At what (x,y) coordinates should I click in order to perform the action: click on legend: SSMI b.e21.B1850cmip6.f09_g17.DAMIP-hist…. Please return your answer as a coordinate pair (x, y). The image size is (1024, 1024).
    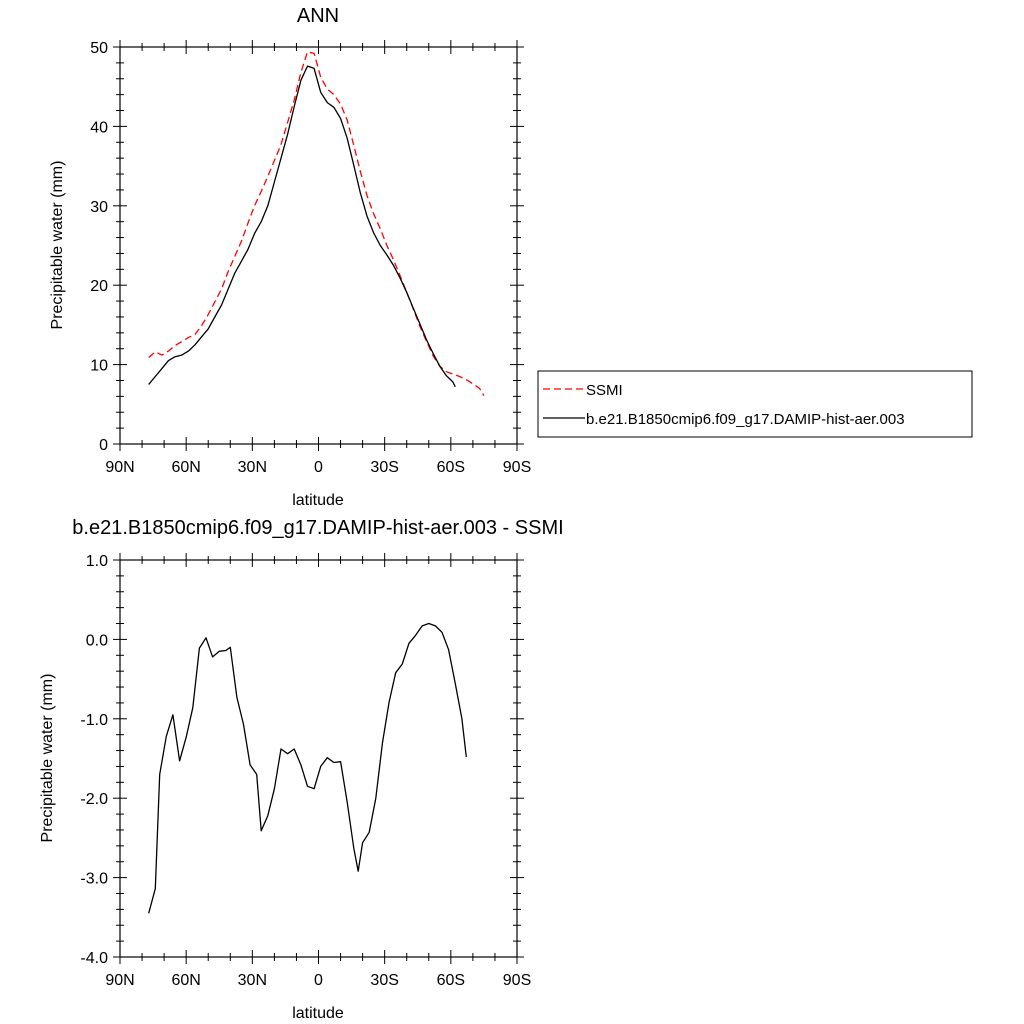
    Looking at the image, I should click on (755, 404).